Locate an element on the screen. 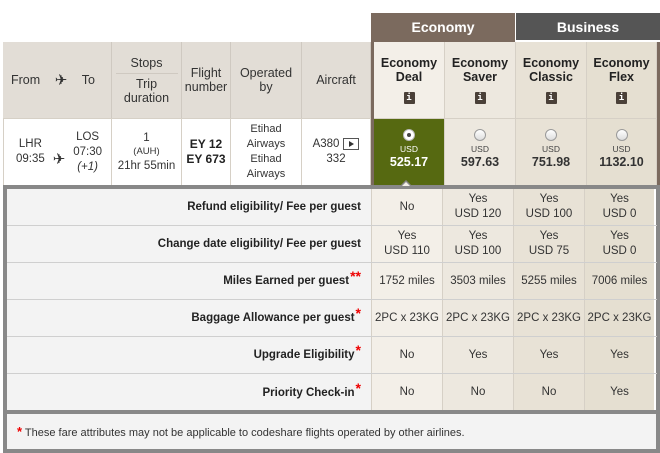 The image size is (660, 453). flight-stops: 1 (AUH) 21hr 55min is located at coordinates (147, 151).